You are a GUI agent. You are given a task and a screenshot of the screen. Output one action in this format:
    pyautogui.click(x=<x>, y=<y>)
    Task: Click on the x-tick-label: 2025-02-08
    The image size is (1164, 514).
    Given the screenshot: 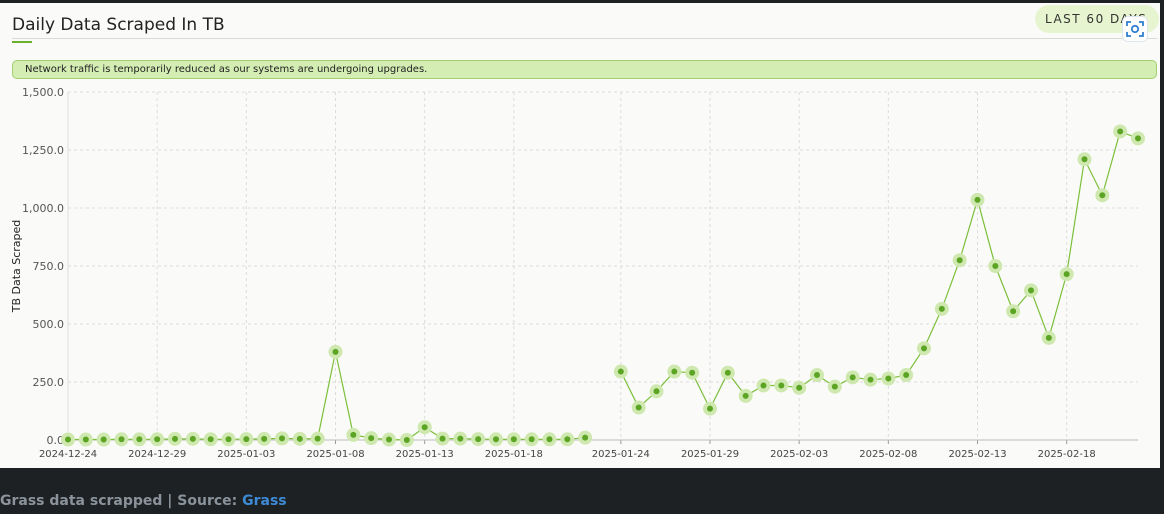 What is the action you would take?
    pyautogui.click(x=888, y=454)
    